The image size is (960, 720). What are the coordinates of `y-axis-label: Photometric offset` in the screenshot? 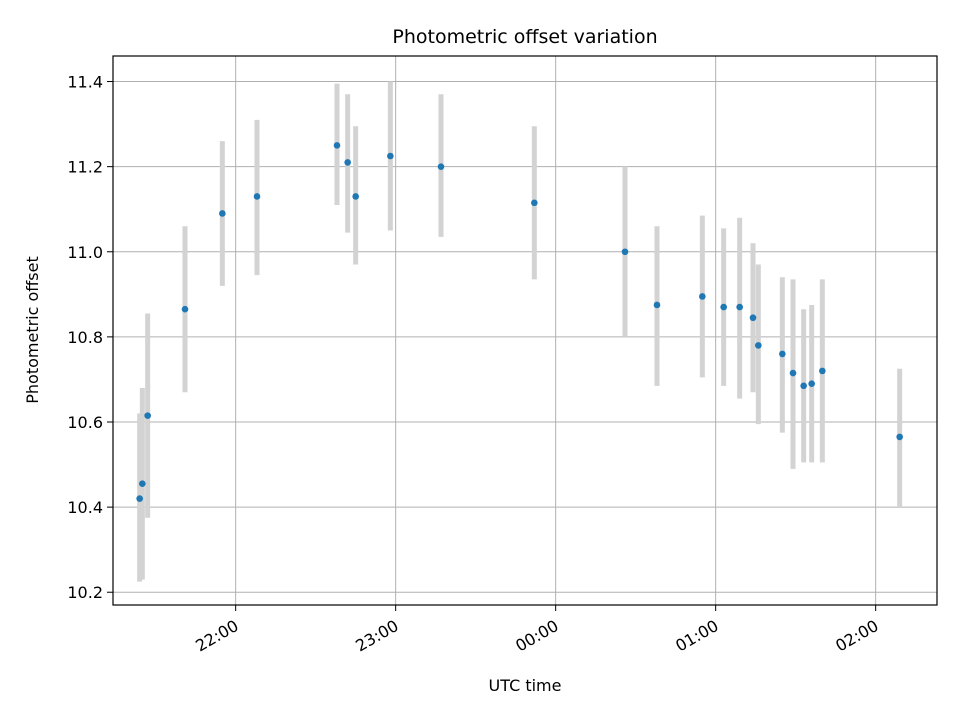 It's located at (32, 330).